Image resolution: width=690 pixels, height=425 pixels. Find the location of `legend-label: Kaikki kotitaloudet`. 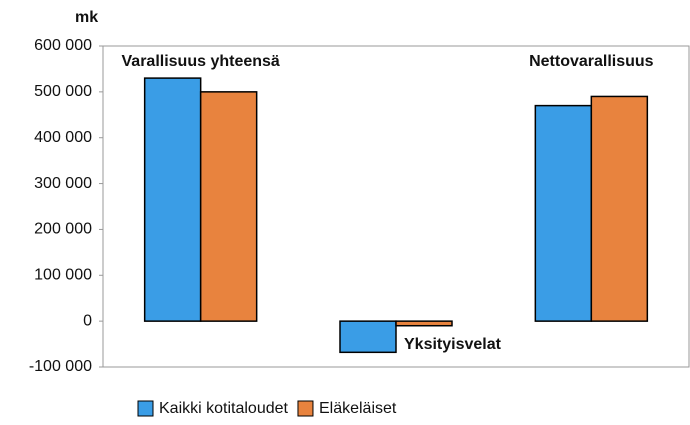

legend-label: Kaikki kotitaloudet is located at coordinates (224, 408).